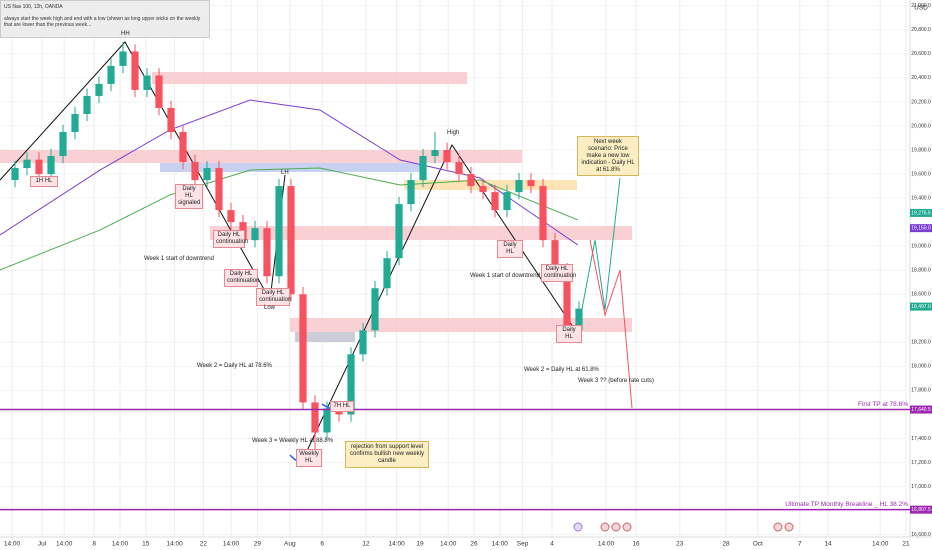 The image size is (932, 550). I want to click on y-tick-label: 21,000.0, so click(921, 6).